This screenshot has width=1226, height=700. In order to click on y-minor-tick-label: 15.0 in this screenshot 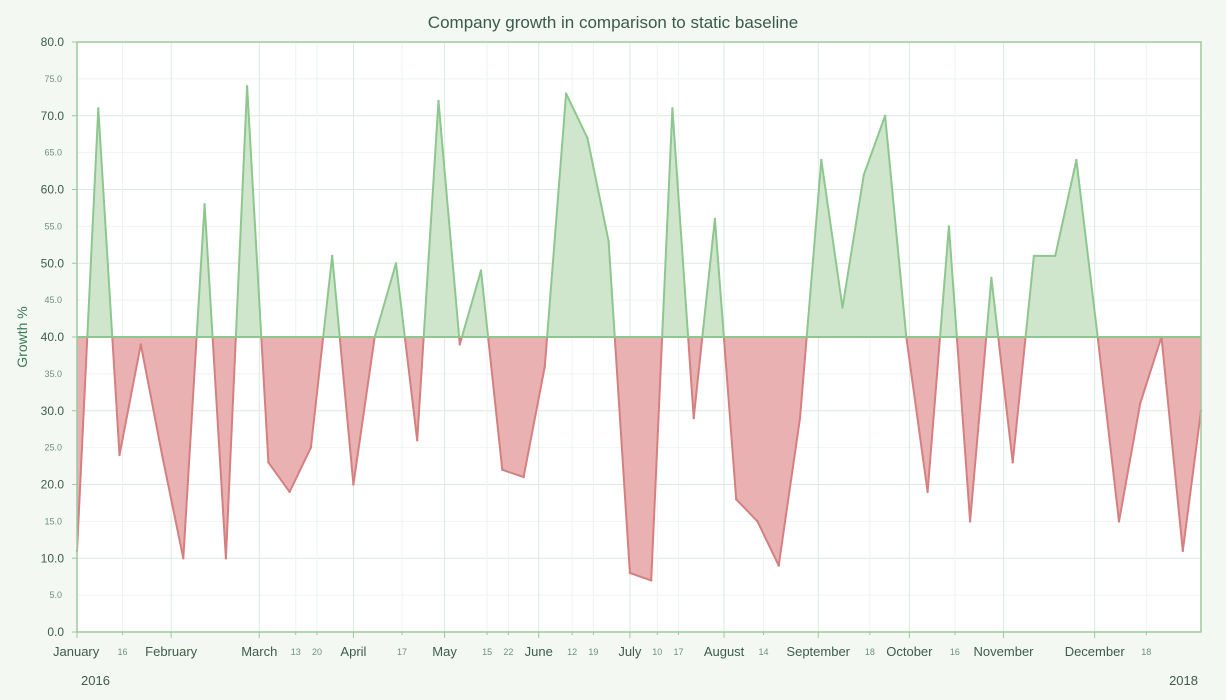, I will do `click(53, 521)`.